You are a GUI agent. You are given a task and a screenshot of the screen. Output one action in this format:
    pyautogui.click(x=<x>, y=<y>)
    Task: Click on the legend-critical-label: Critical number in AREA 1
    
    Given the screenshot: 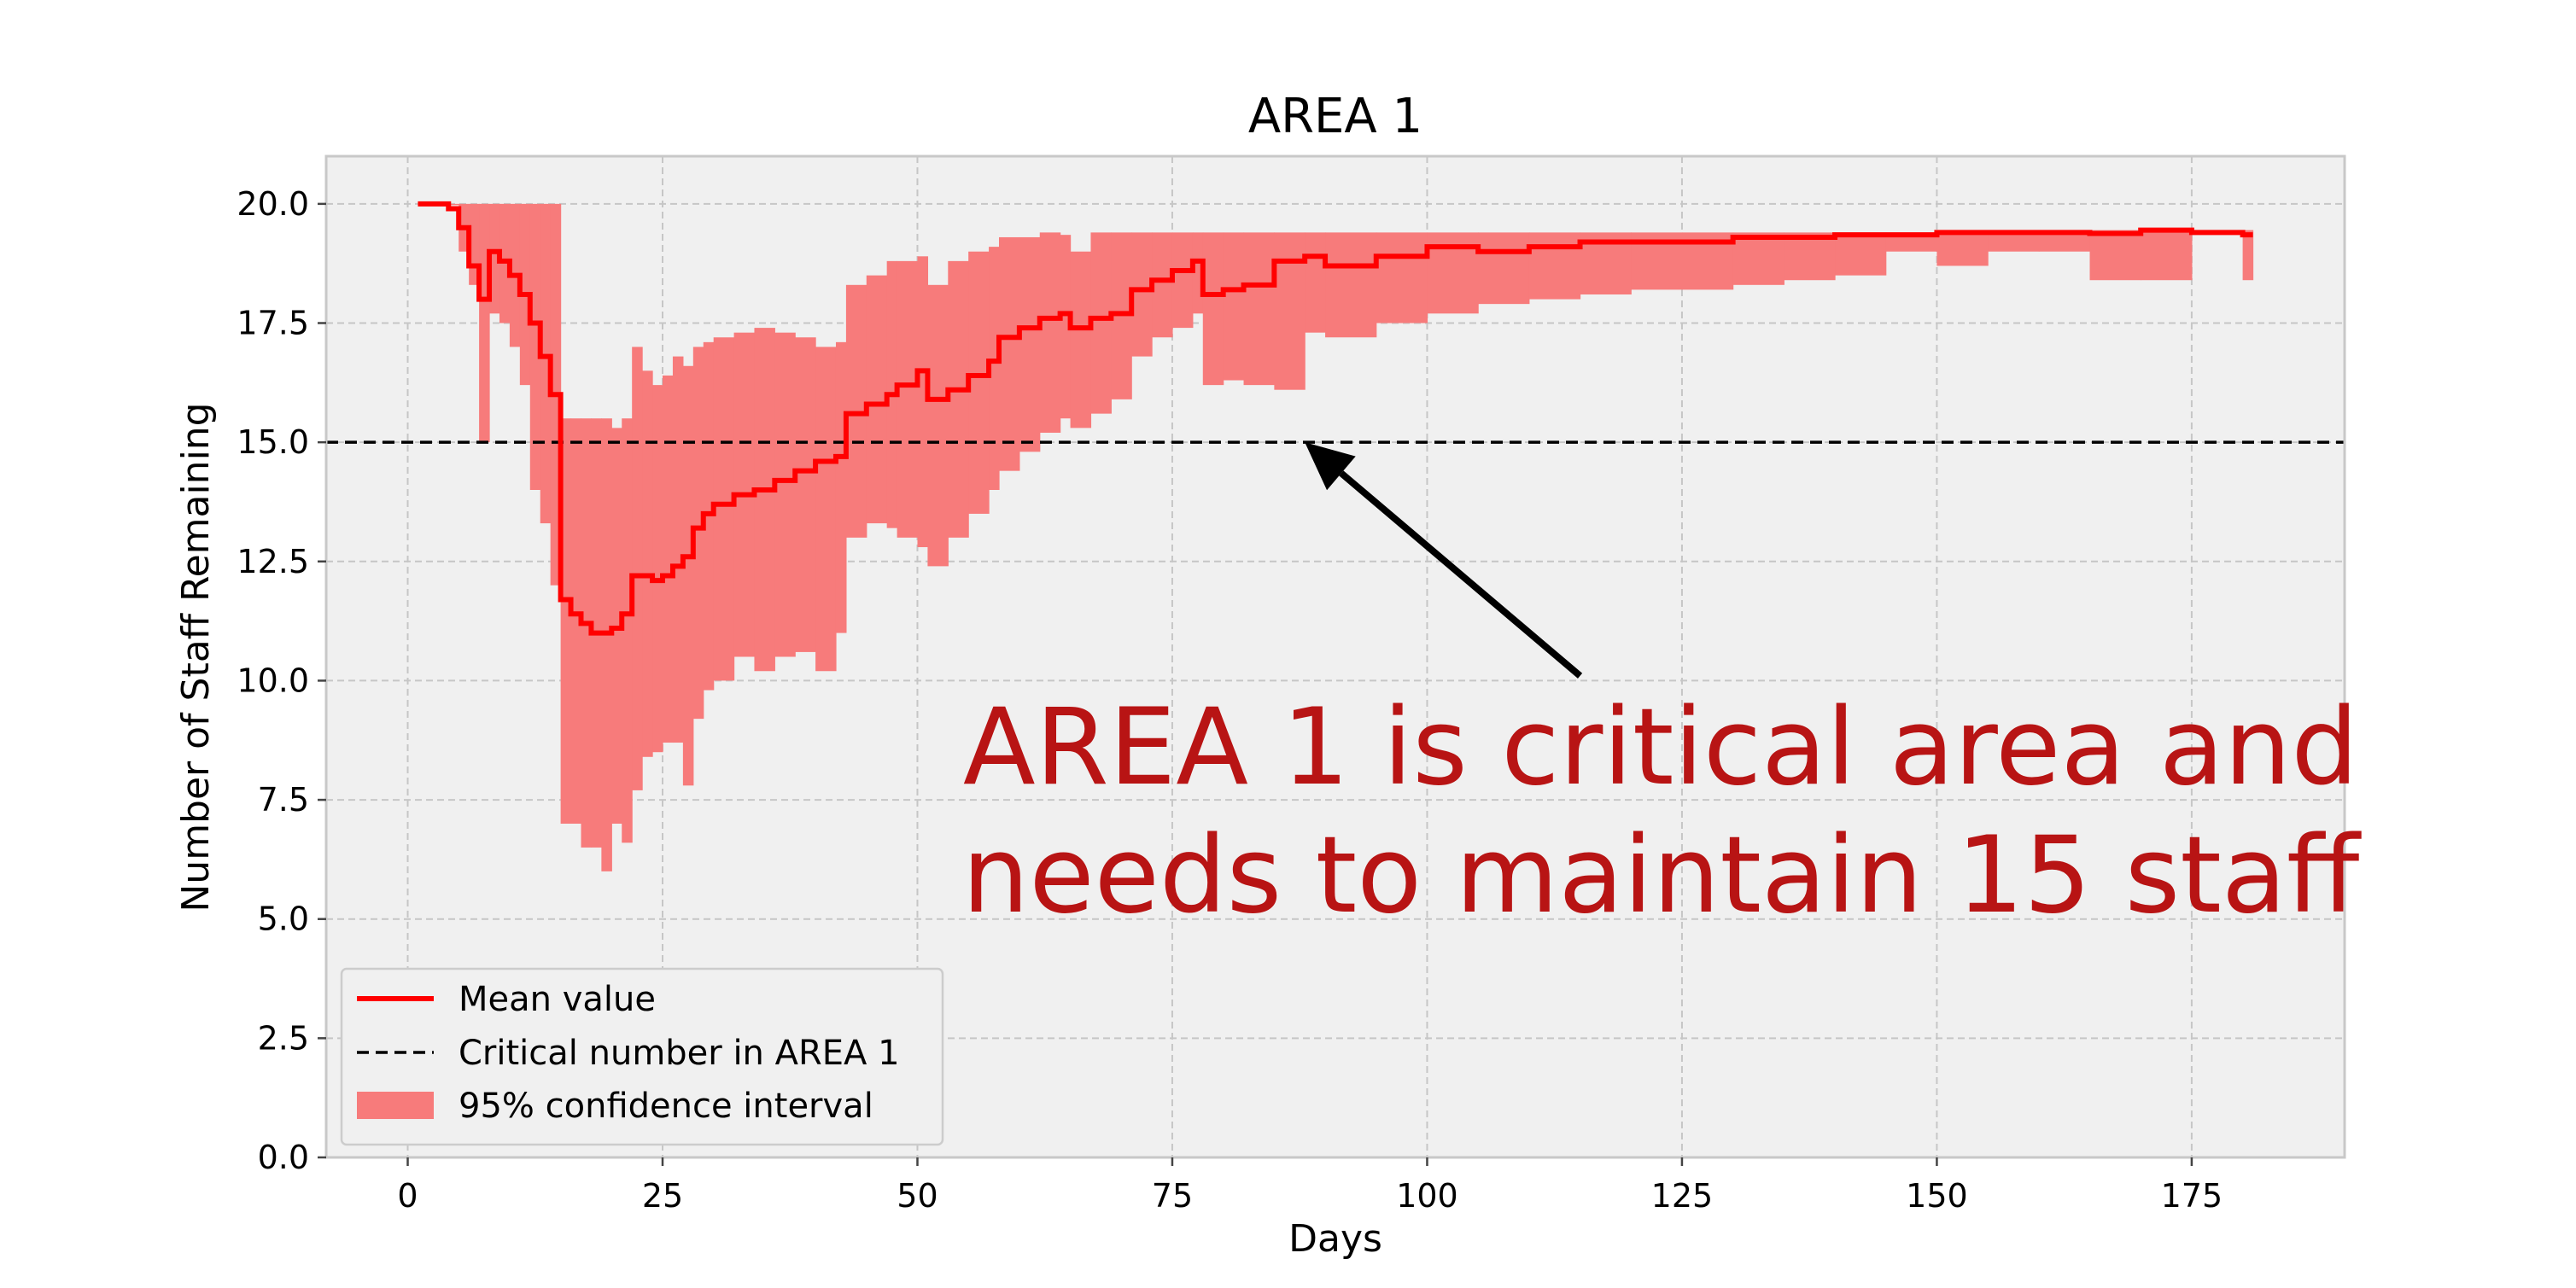 What is the action you would take?
    pyautogui.click(x=679, y=1053)
    